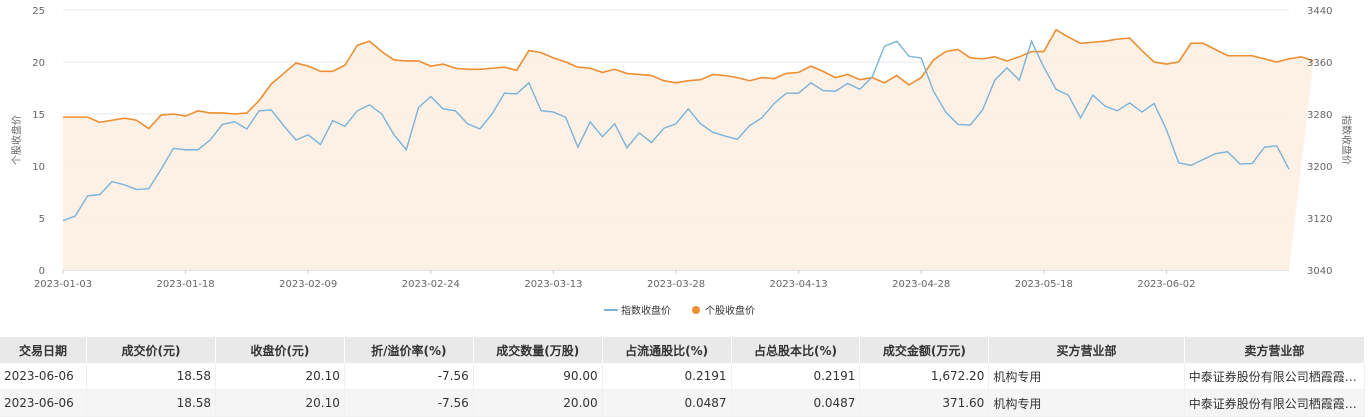 Image resolution: width=1371 pixels, height=417 pixels. What do you see at coordinates (553, 284) in the screenshot?
I see `x-tick-label: 2023-03-13` at bounding box center [553, 284].